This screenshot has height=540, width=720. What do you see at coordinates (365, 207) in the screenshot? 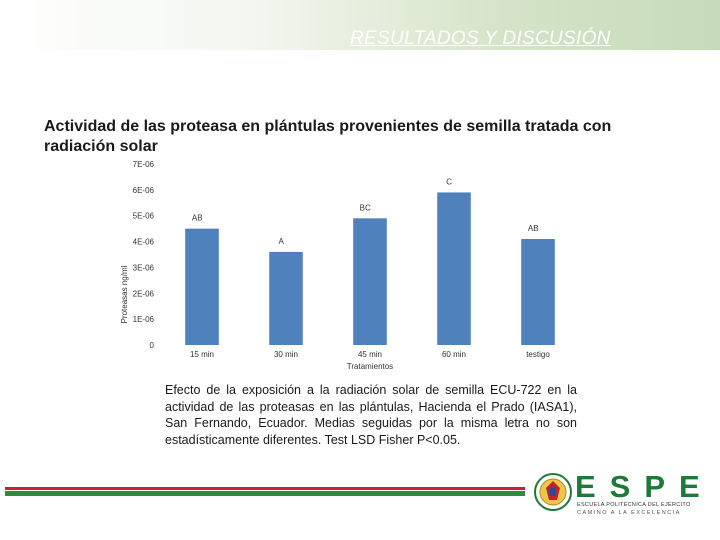
I see `bar-letter-label: BC` at bounding box center [365, 207].